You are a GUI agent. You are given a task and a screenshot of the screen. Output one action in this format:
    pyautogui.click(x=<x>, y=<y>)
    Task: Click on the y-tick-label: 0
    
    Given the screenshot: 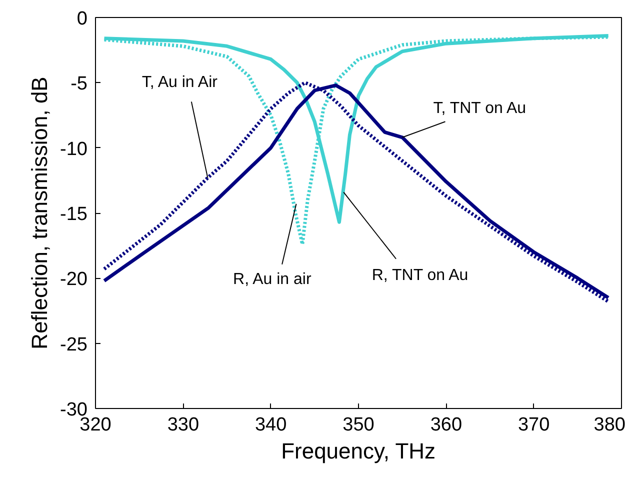 What is the action you would take?
    pyautogui.click(x=82, y=19)
    